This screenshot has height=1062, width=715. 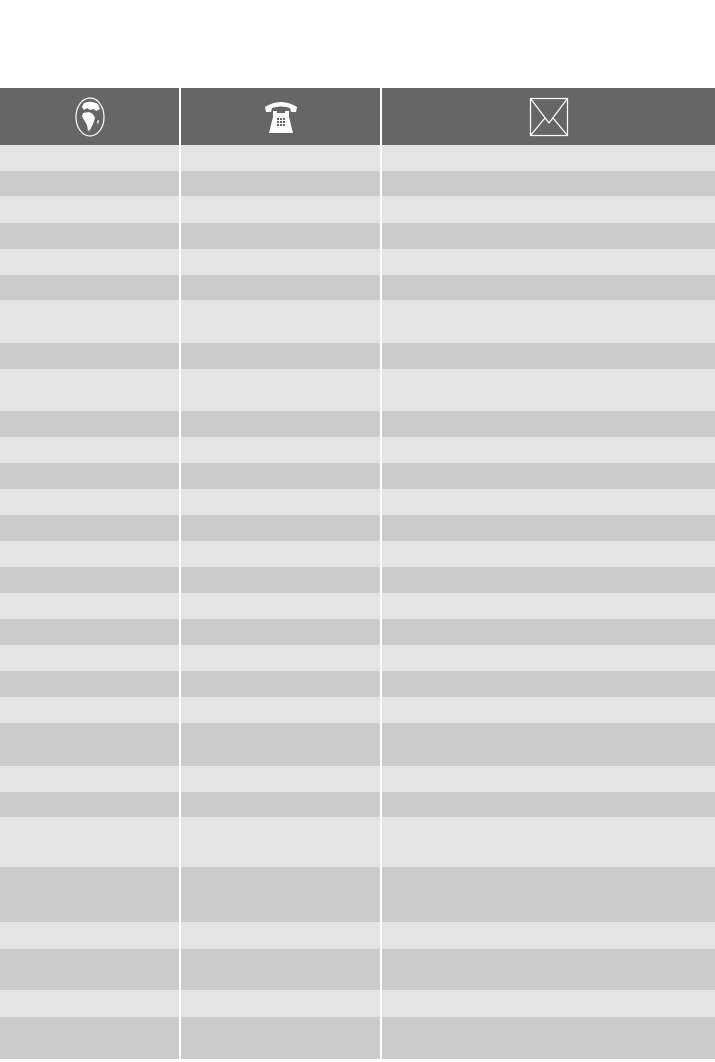 I want to click on header-cell-email, so click(x=548, y=116).